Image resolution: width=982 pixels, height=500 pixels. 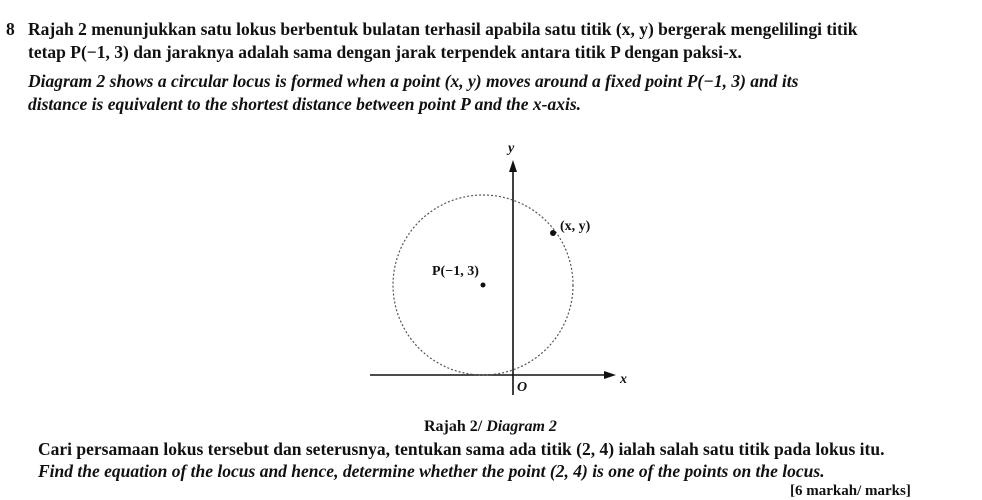 I want to click on locus-circle, so click(x=483, y=285).